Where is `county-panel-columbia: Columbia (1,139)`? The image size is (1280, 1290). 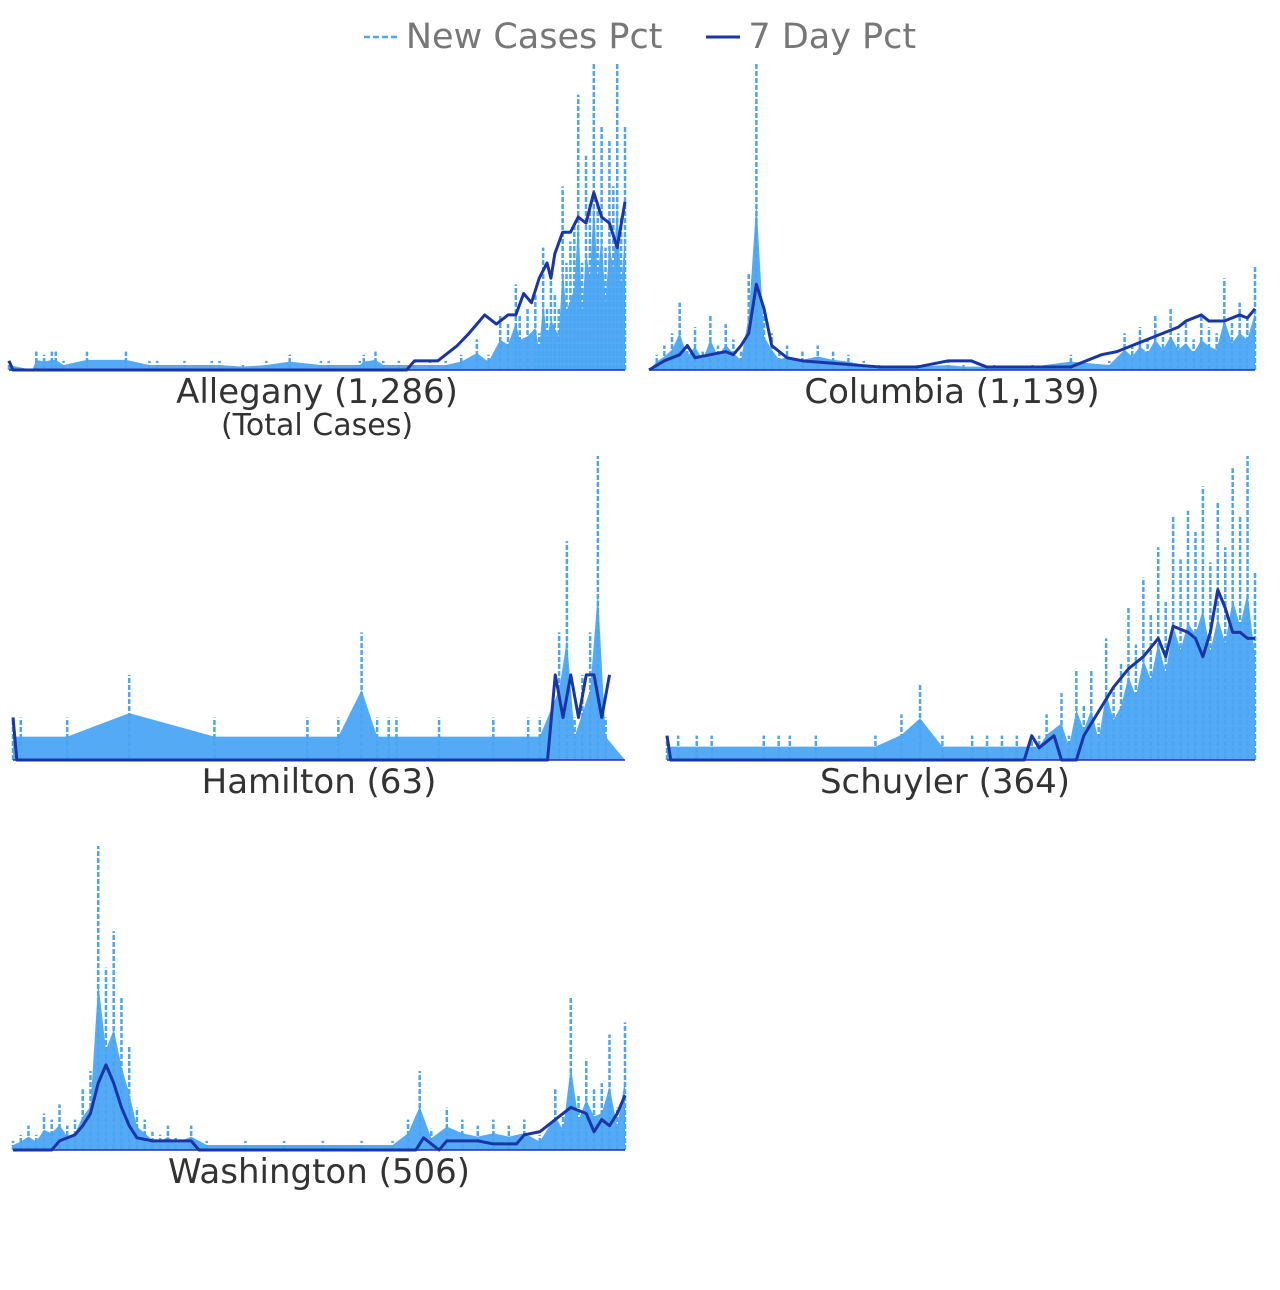
county-panel-columbia: Columbia (1,139) is located at coordinates (952, 240).